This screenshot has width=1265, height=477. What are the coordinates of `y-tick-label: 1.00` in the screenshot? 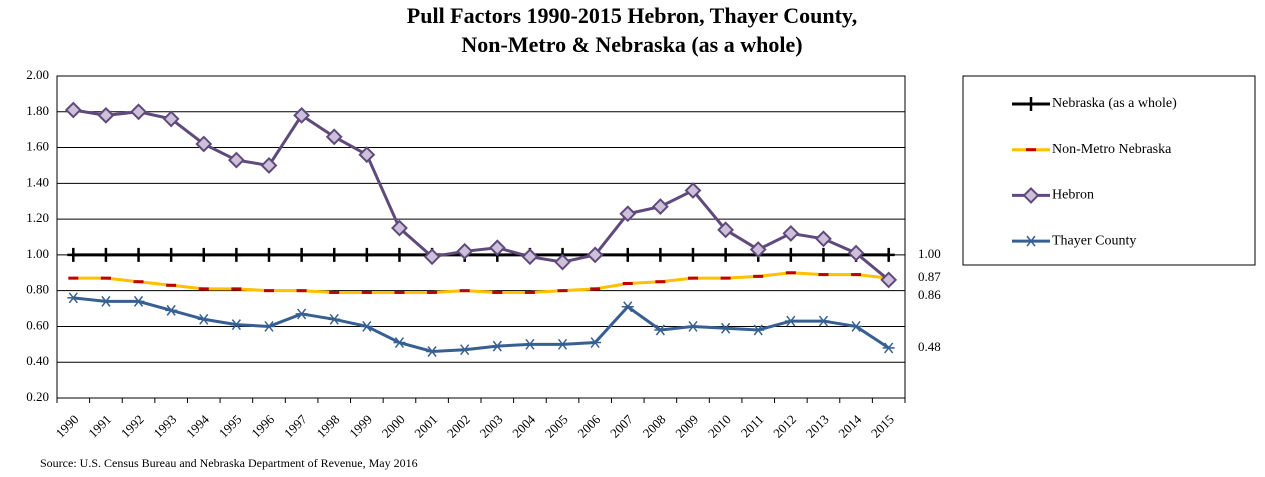 It's located at (37, 253).